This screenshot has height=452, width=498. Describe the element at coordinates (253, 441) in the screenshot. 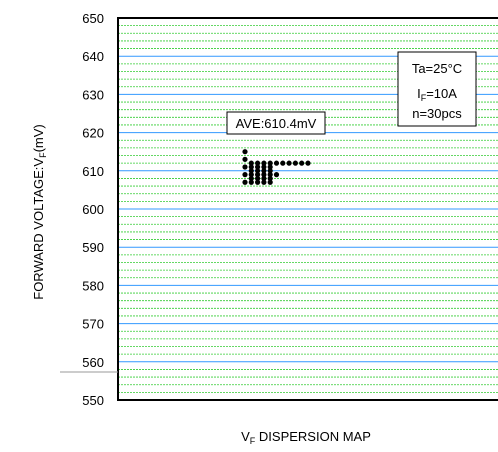

I see `x-axis-label-sub: F` at that location.